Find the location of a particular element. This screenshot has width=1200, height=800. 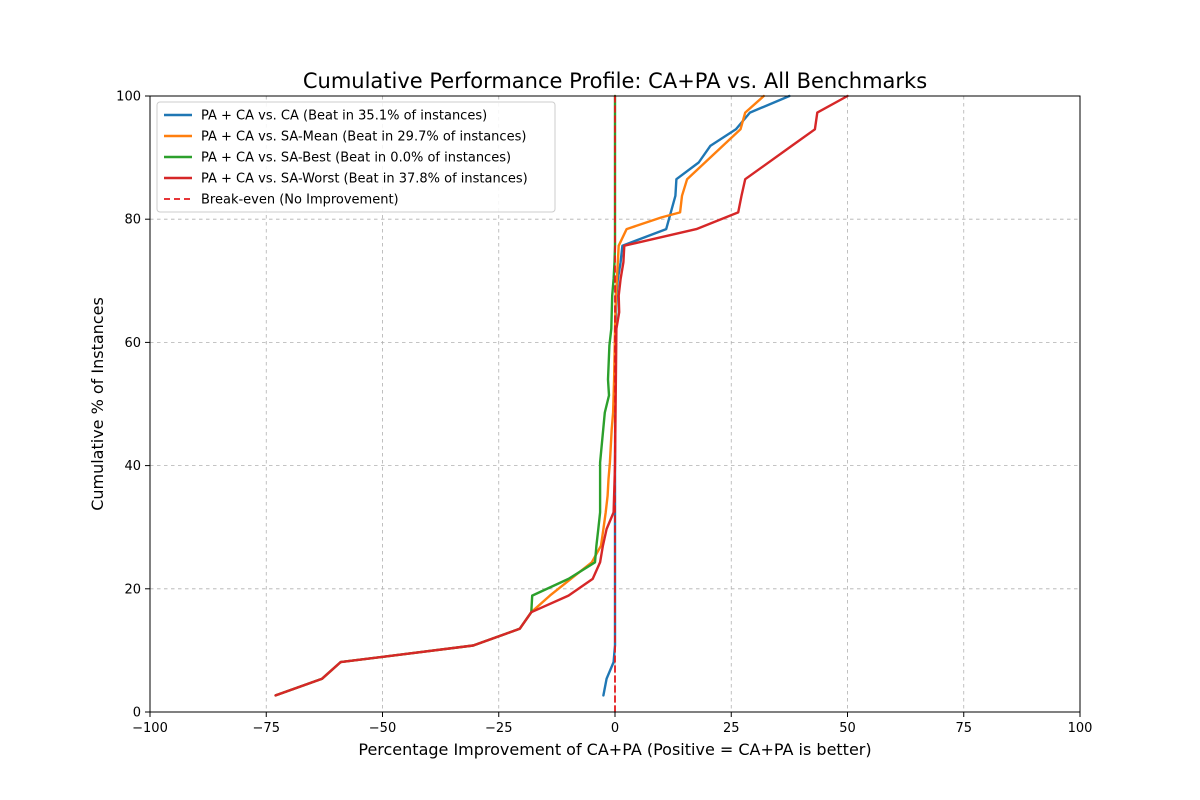

legend-box is located at coordinates (356, 157).